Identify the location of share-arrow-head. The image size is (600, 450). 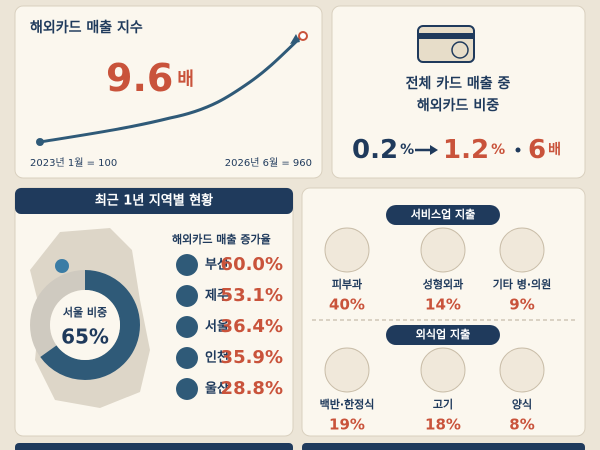
(434, 150).